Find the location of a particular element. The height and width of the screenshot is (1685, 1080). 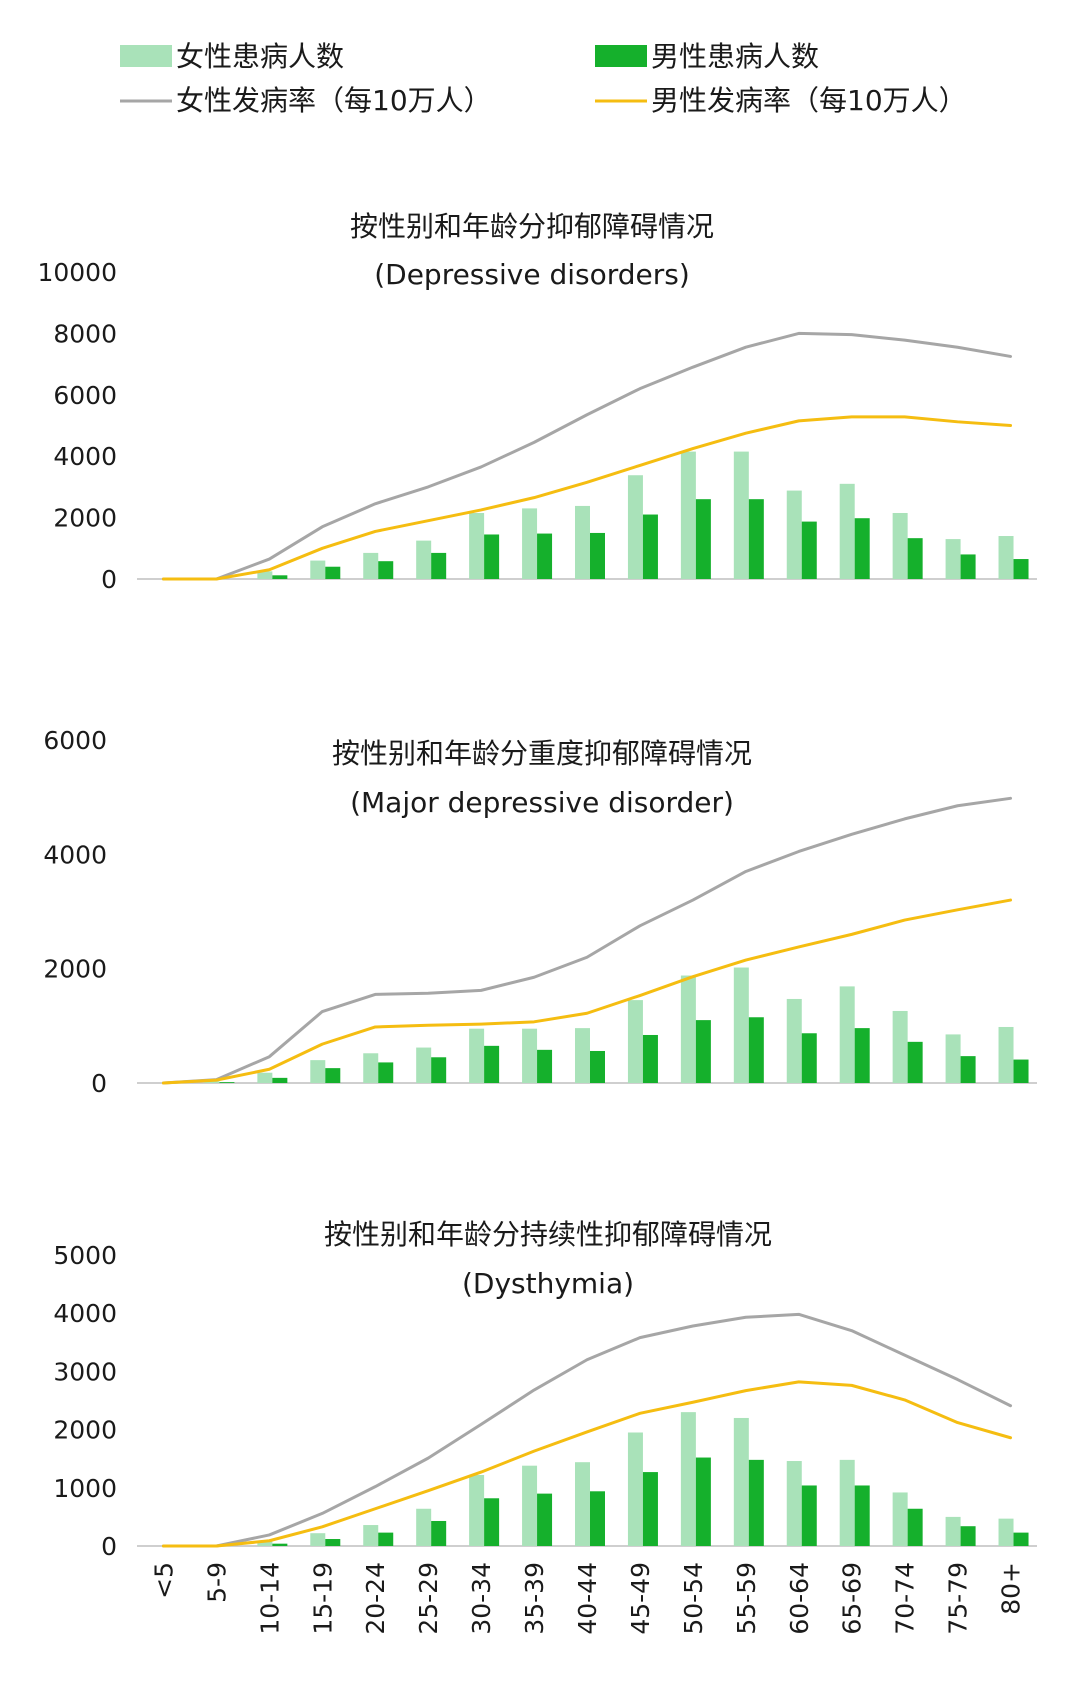

legend-item-male-cases: 男性患病人数 is located at coordinates (707, 56).